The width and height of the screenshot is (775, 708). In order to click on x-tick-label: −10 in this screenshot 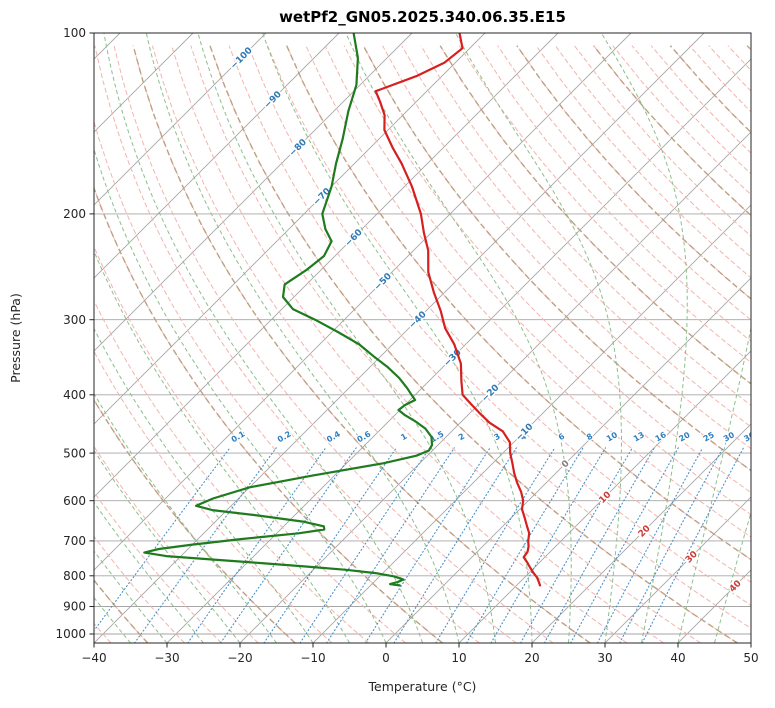, I will do `click(312, 658)`.